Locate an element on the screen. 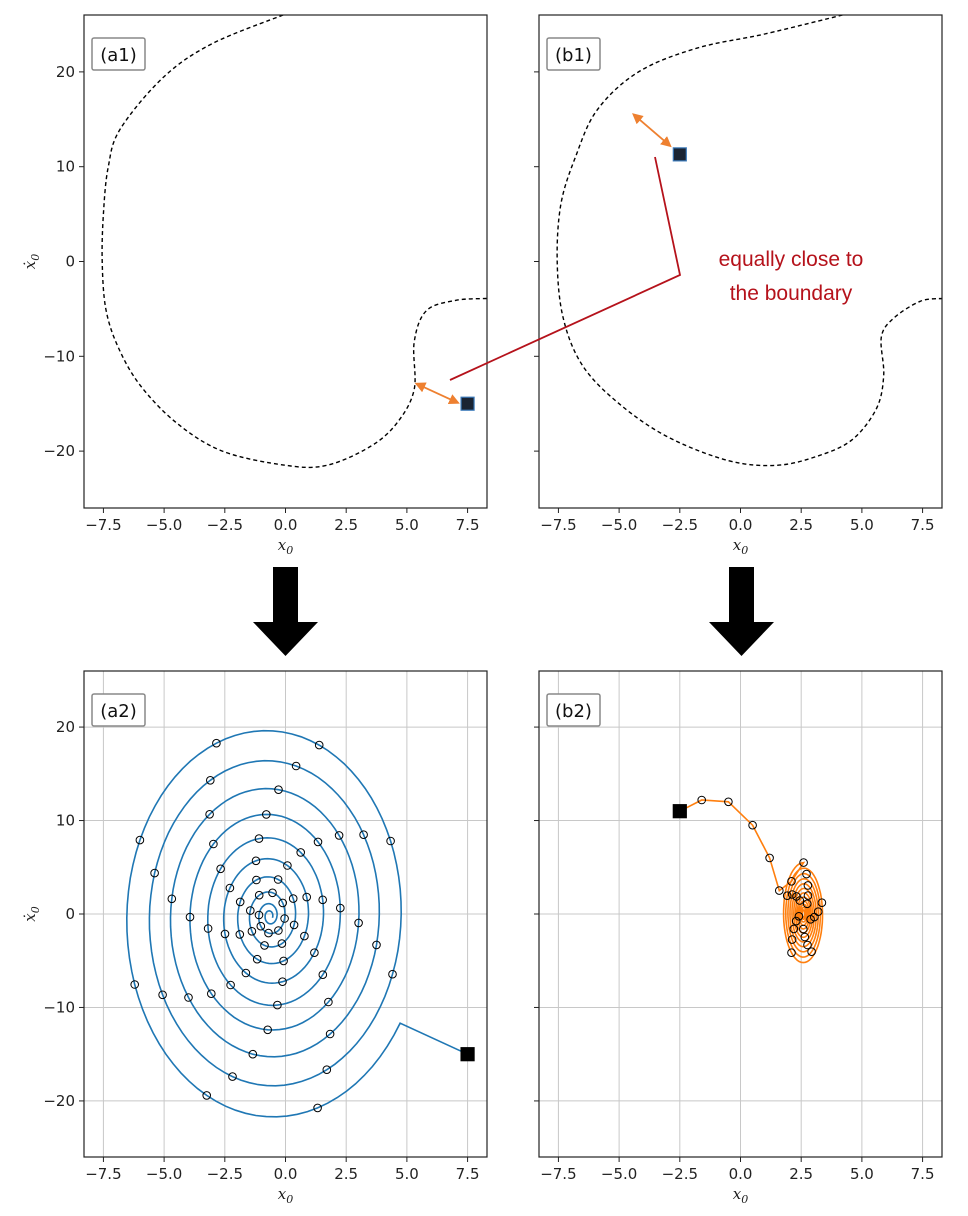 The image size is (968, 1216). x-tick-label: −7.5 is located at coordinates (558, 1174).